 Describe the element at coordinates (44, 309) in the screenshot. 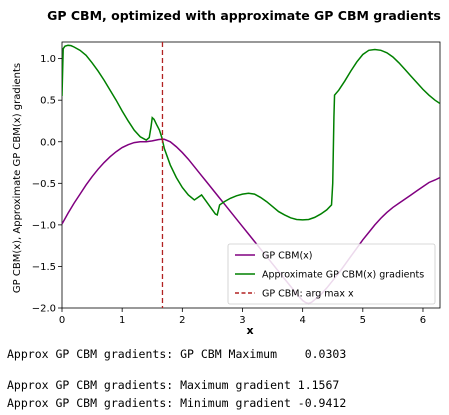

I see `y-tick-label: −2.0` at that location.